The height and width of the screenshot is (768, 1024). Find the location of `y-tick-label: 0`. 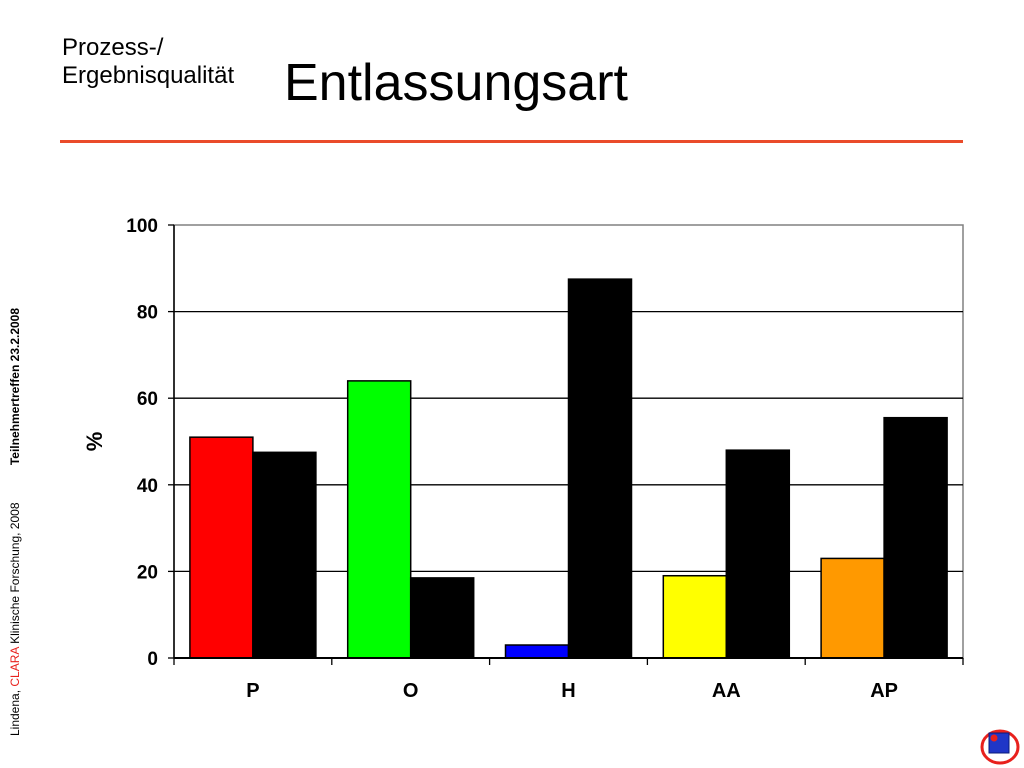

y-tick-label: 0 is located at coordinates (152, 659).